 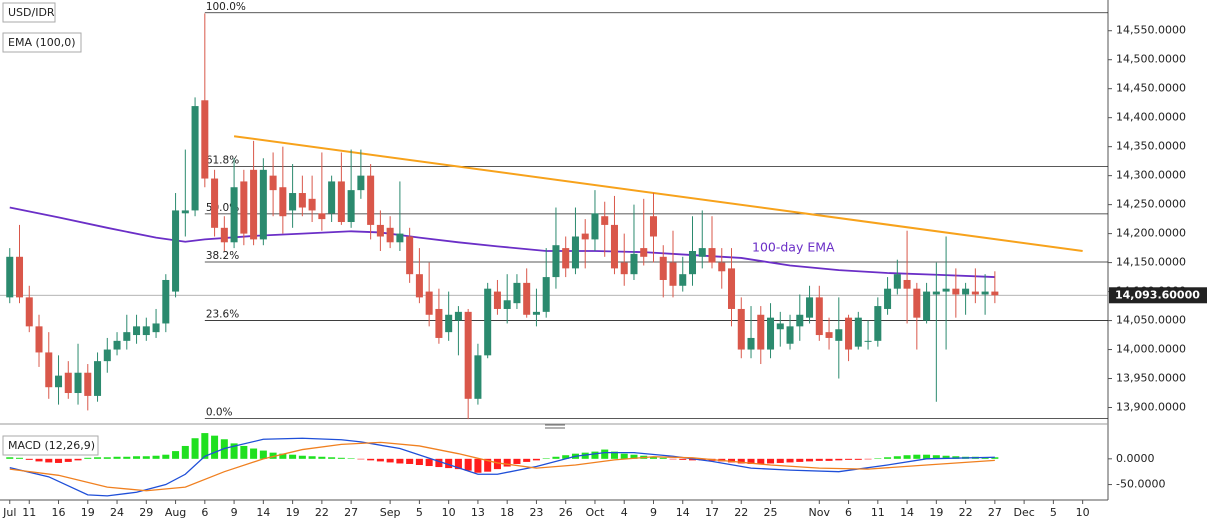 I want to click on x-tick-label: 6, so click(x=204, y=512).